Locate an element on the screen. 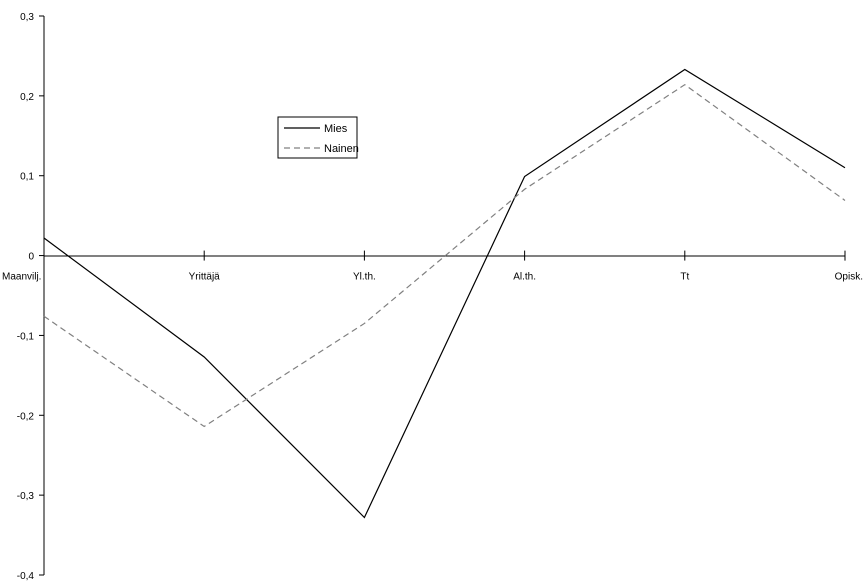  y-tick-label: 0,1 is located at coordinates (27, 177).